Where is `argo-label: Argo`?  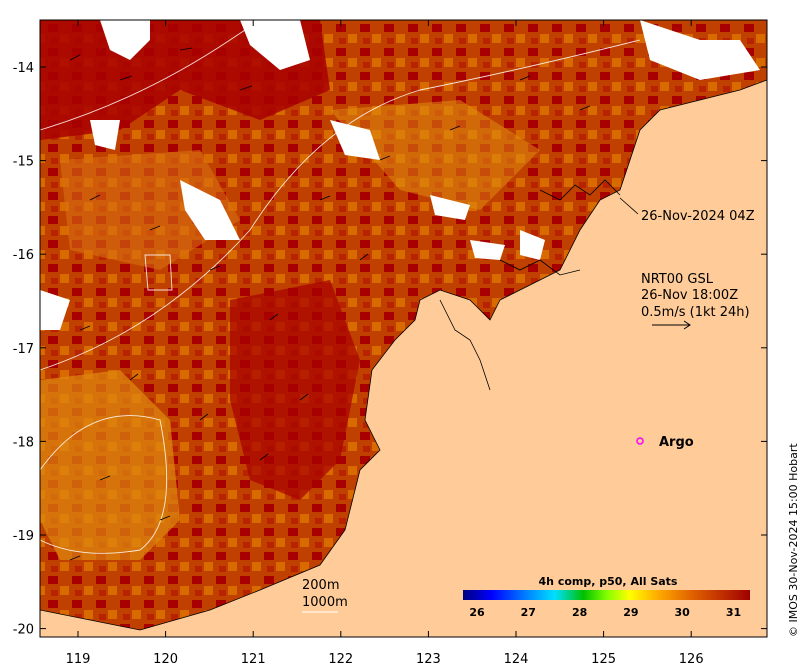 argo-label: Argo is located at coordinates (676, 442).